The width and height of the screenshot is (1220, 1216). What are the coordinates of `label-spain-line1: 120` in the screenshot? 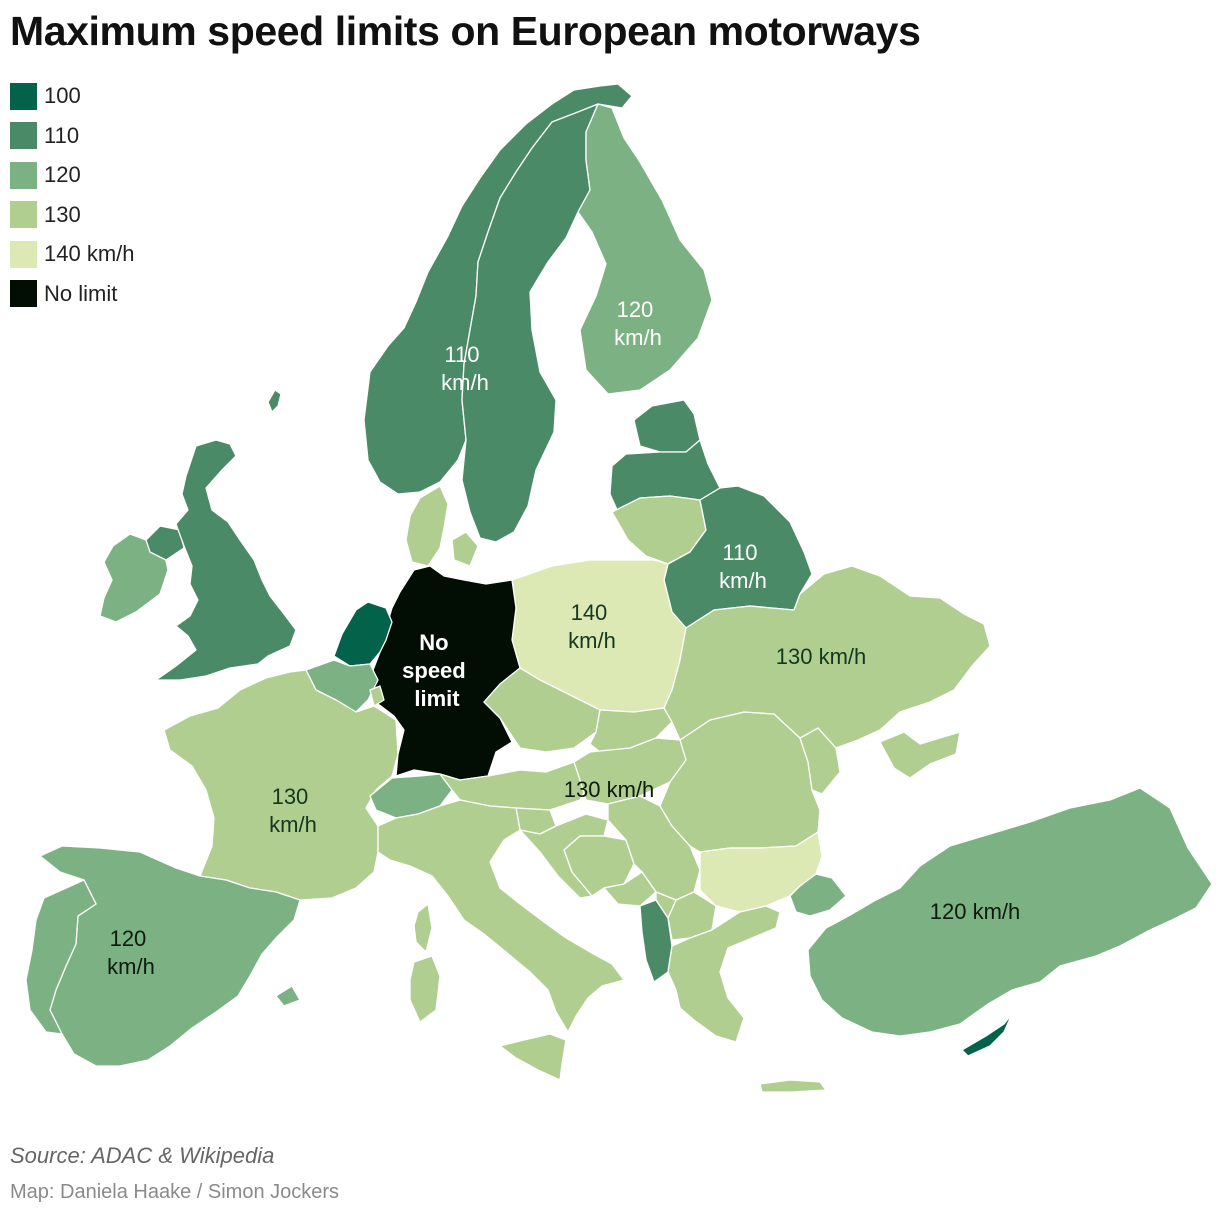 It's located at (128, 938).